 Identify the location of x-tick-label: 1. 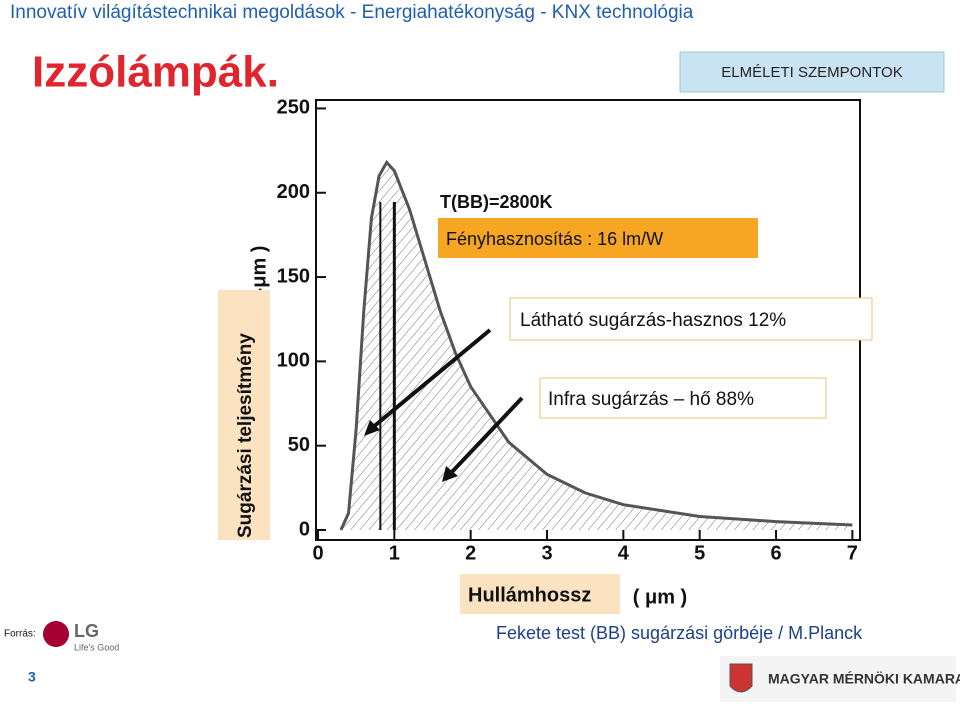
(394, 553).